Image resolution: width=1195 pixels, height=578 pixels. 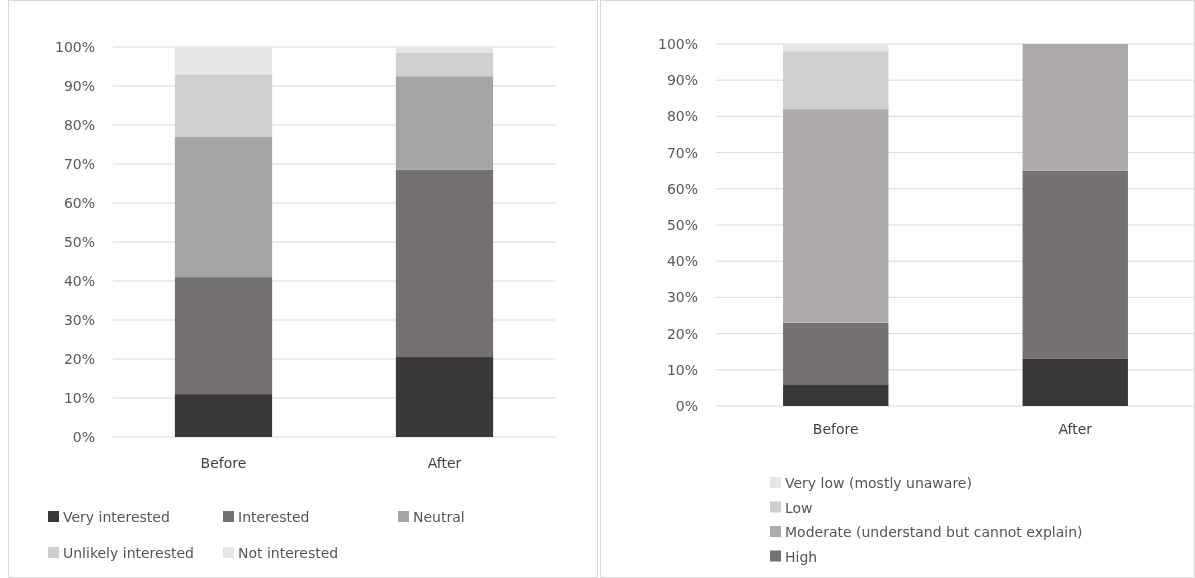 What do you see at coordinates (274, 517) in the screenshot?
I see `legend-label: Interested` at bounding box center [274, 517].